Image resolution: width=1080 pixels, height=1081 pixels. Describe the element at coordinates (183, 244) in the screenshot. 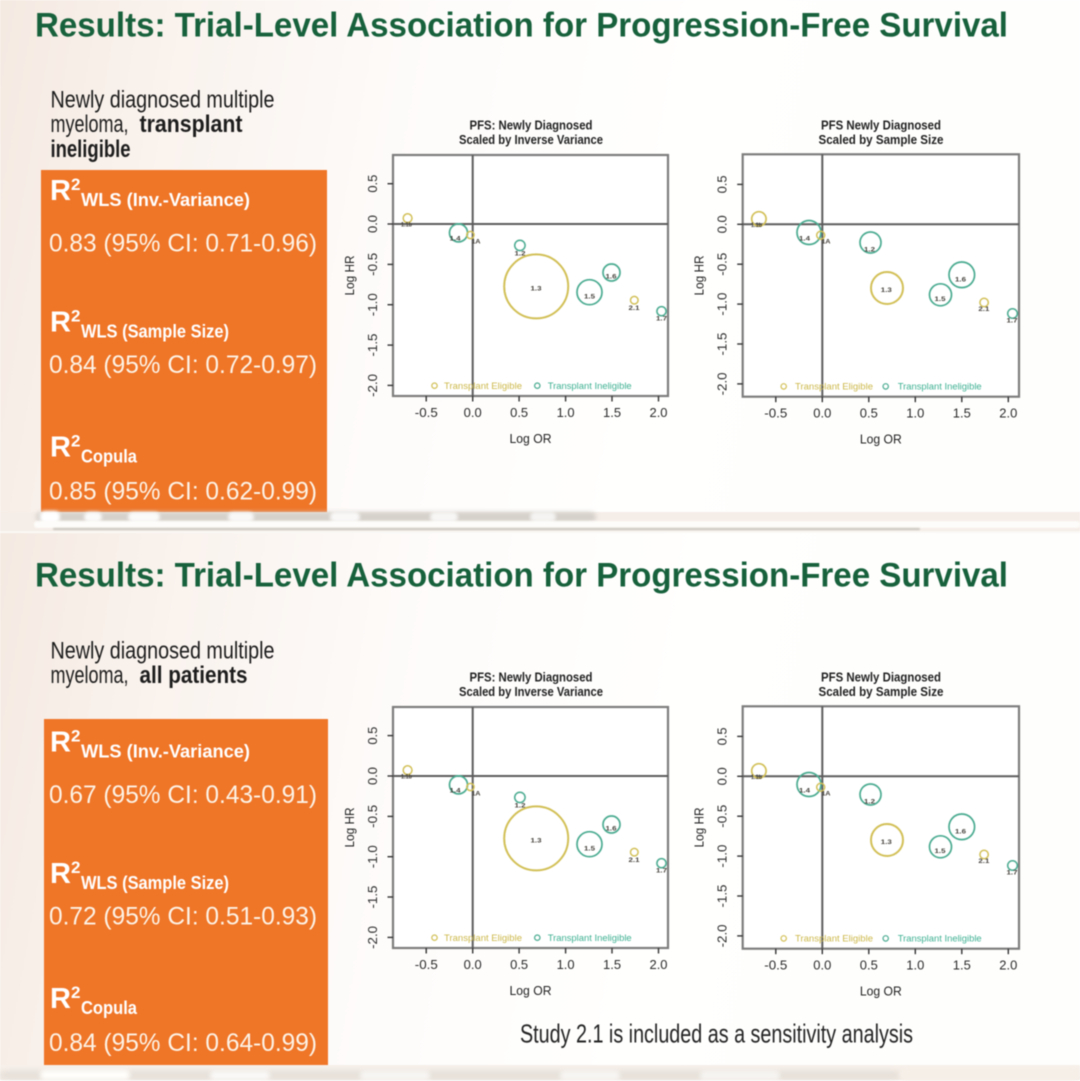

I see `svg-text: 0.83 (95% CI: 0.71-0.96)` at that location.